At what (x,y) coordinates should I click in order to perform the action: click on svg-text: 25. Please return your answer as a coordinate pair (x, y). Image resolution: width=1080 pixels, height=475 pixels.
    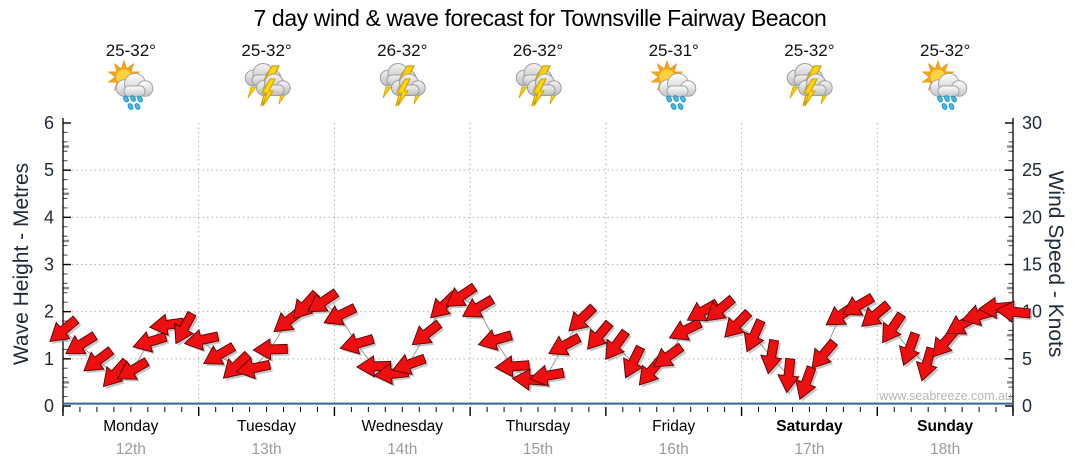
    Looking at the image, I should click on (1032, 170).